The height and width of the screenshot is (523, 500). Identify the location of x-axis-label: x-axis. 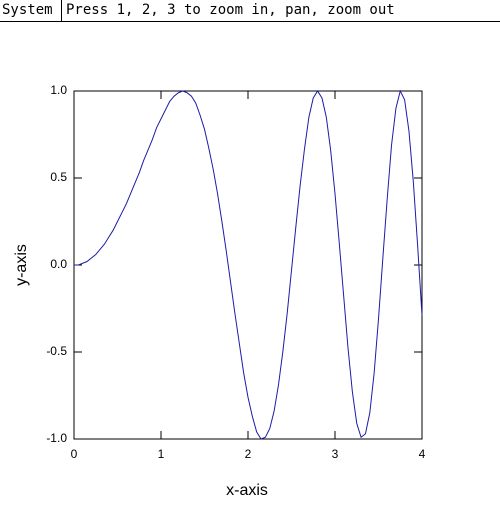
(247, 490).